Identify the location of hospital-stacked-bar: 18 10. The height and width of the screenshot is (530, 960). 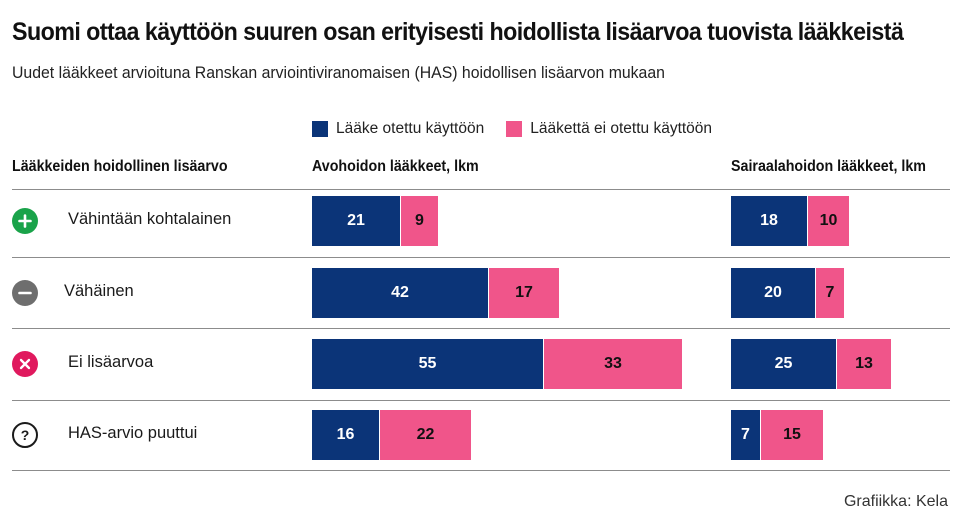
(790, 221).